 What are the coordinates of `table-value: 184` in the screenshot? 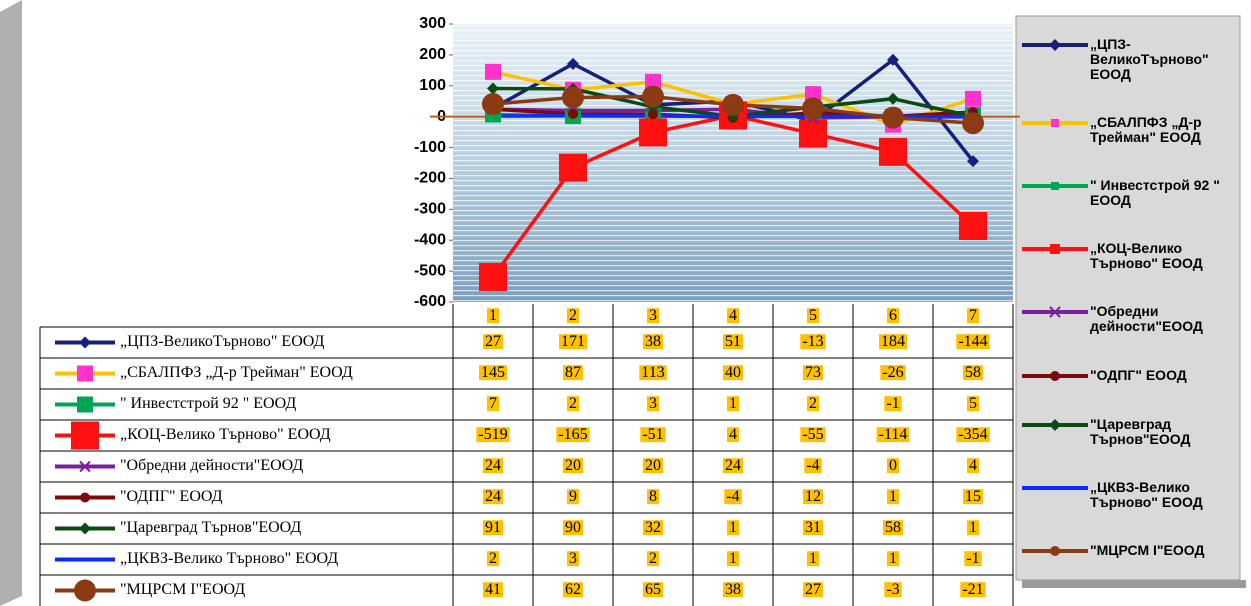 It's located at (893, 341).